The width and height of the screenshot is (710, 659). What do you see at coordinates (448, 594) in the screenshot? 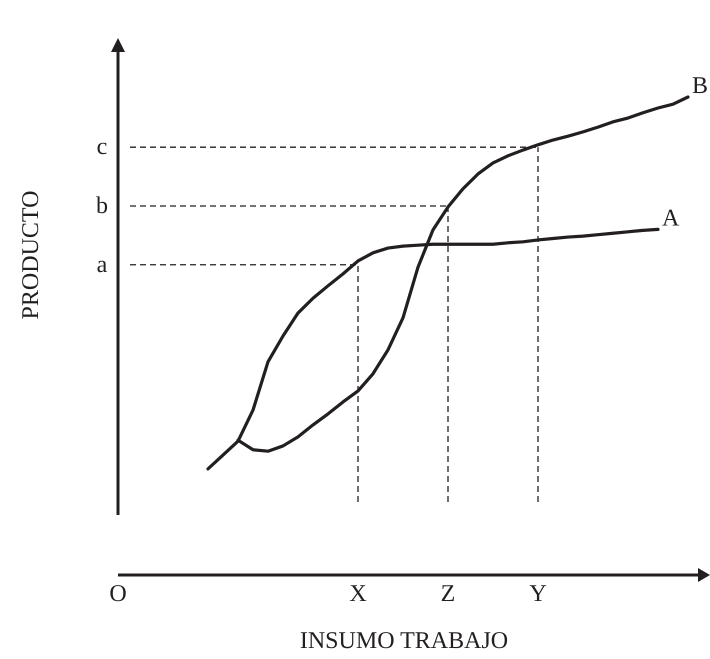
I see `x-tick-label: Z` at bounding box center [448, 594].